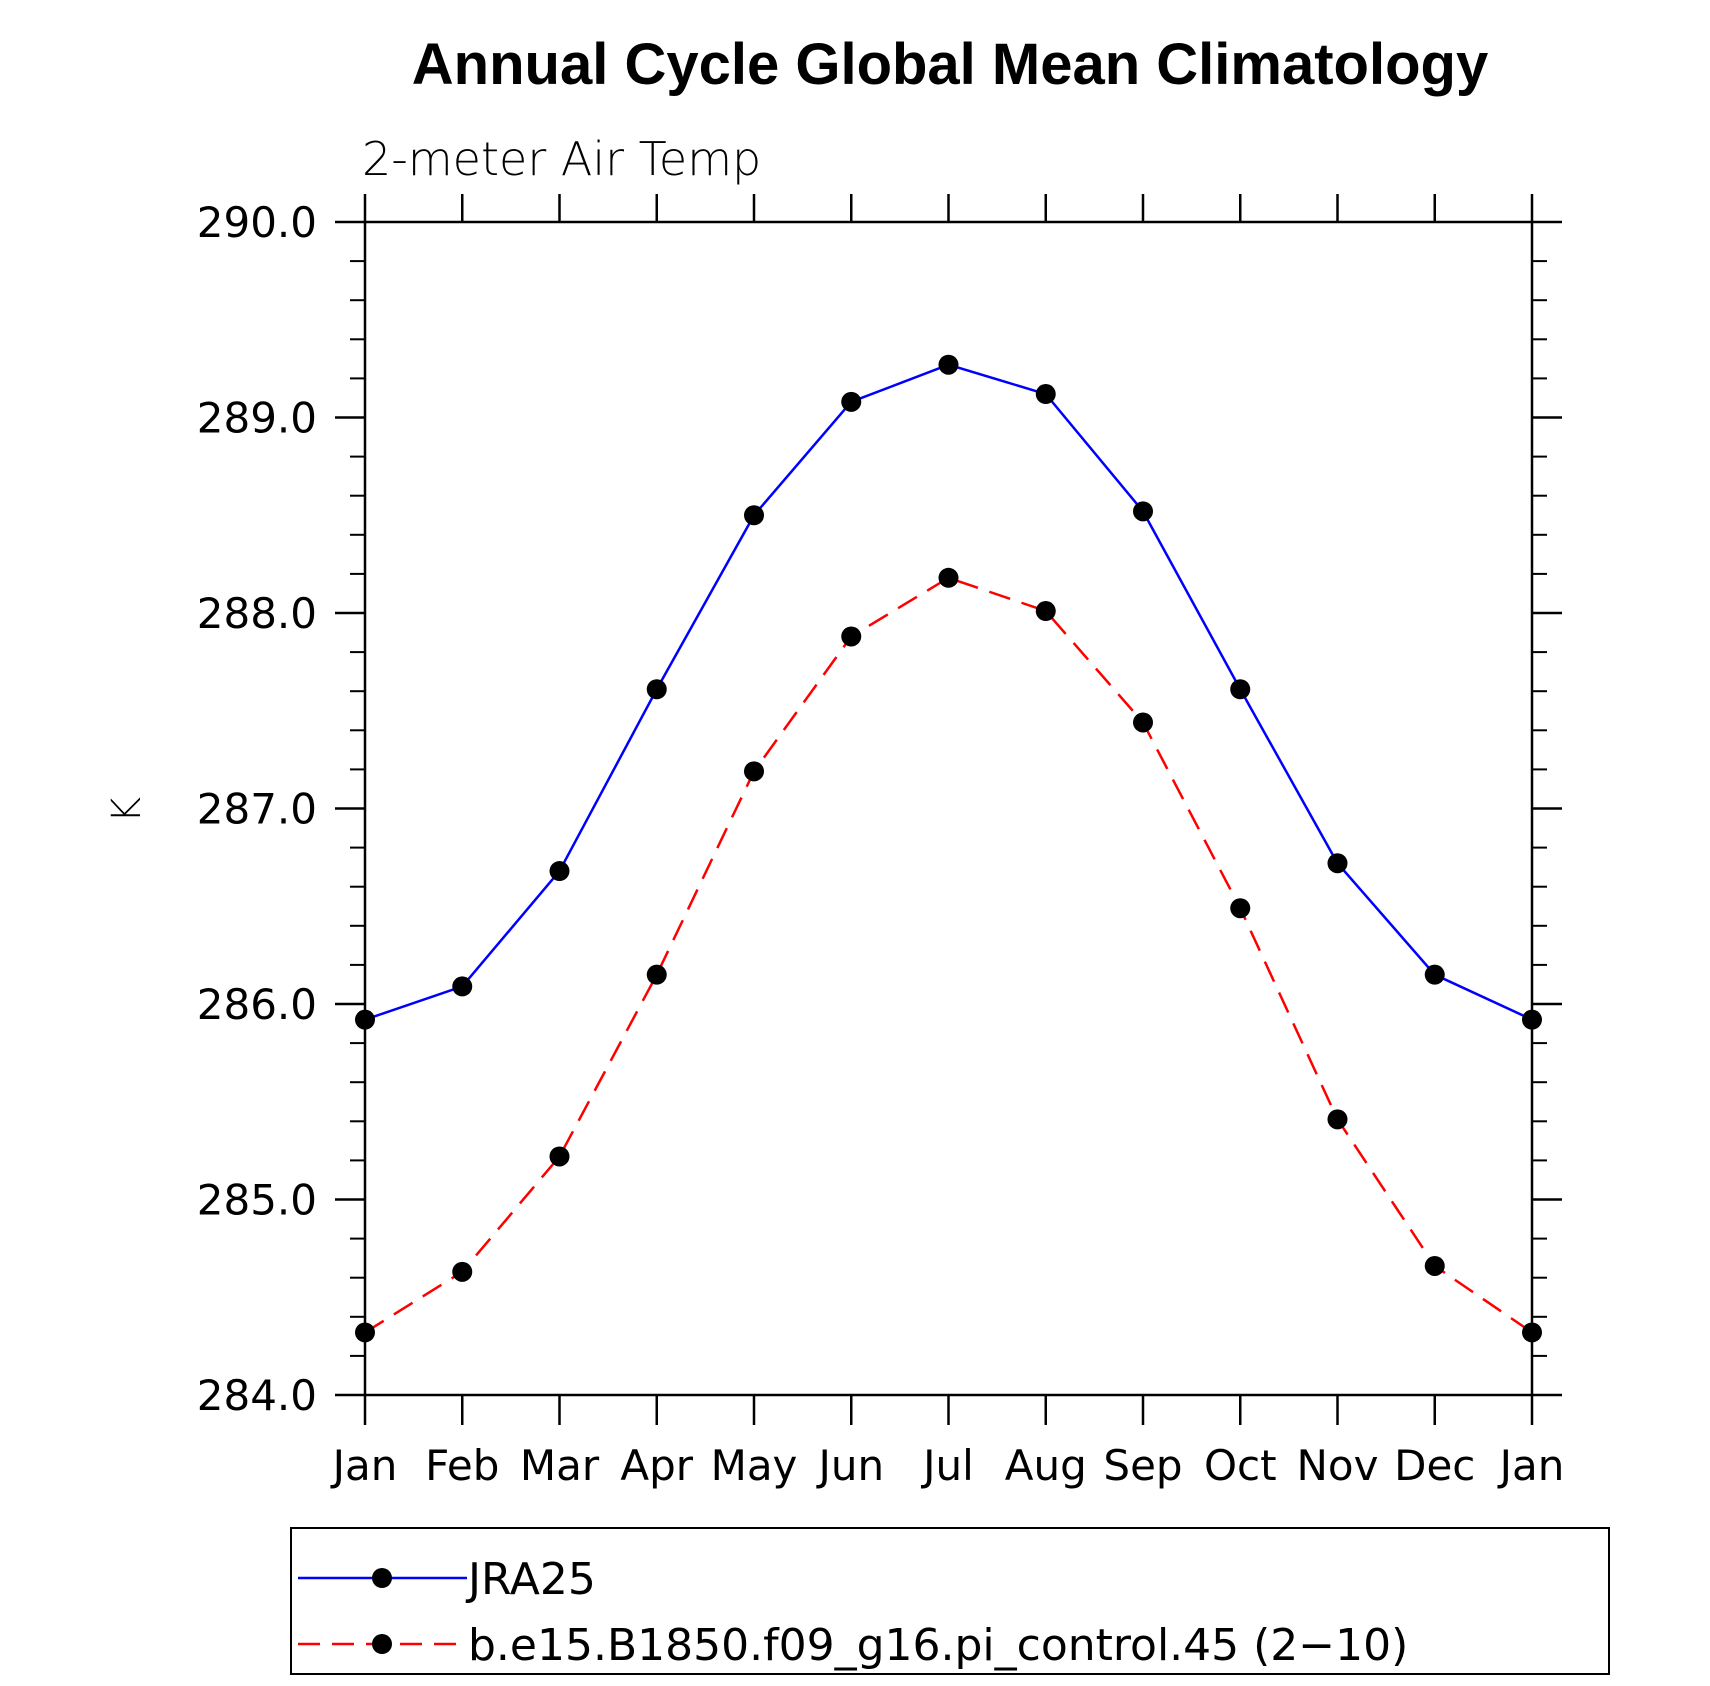 The width and height of the screenshot is (1710, 1686). Describe the element at coordinates (462, 1465) in the screenshot. I see `x-tick-label: Feb` at that location.